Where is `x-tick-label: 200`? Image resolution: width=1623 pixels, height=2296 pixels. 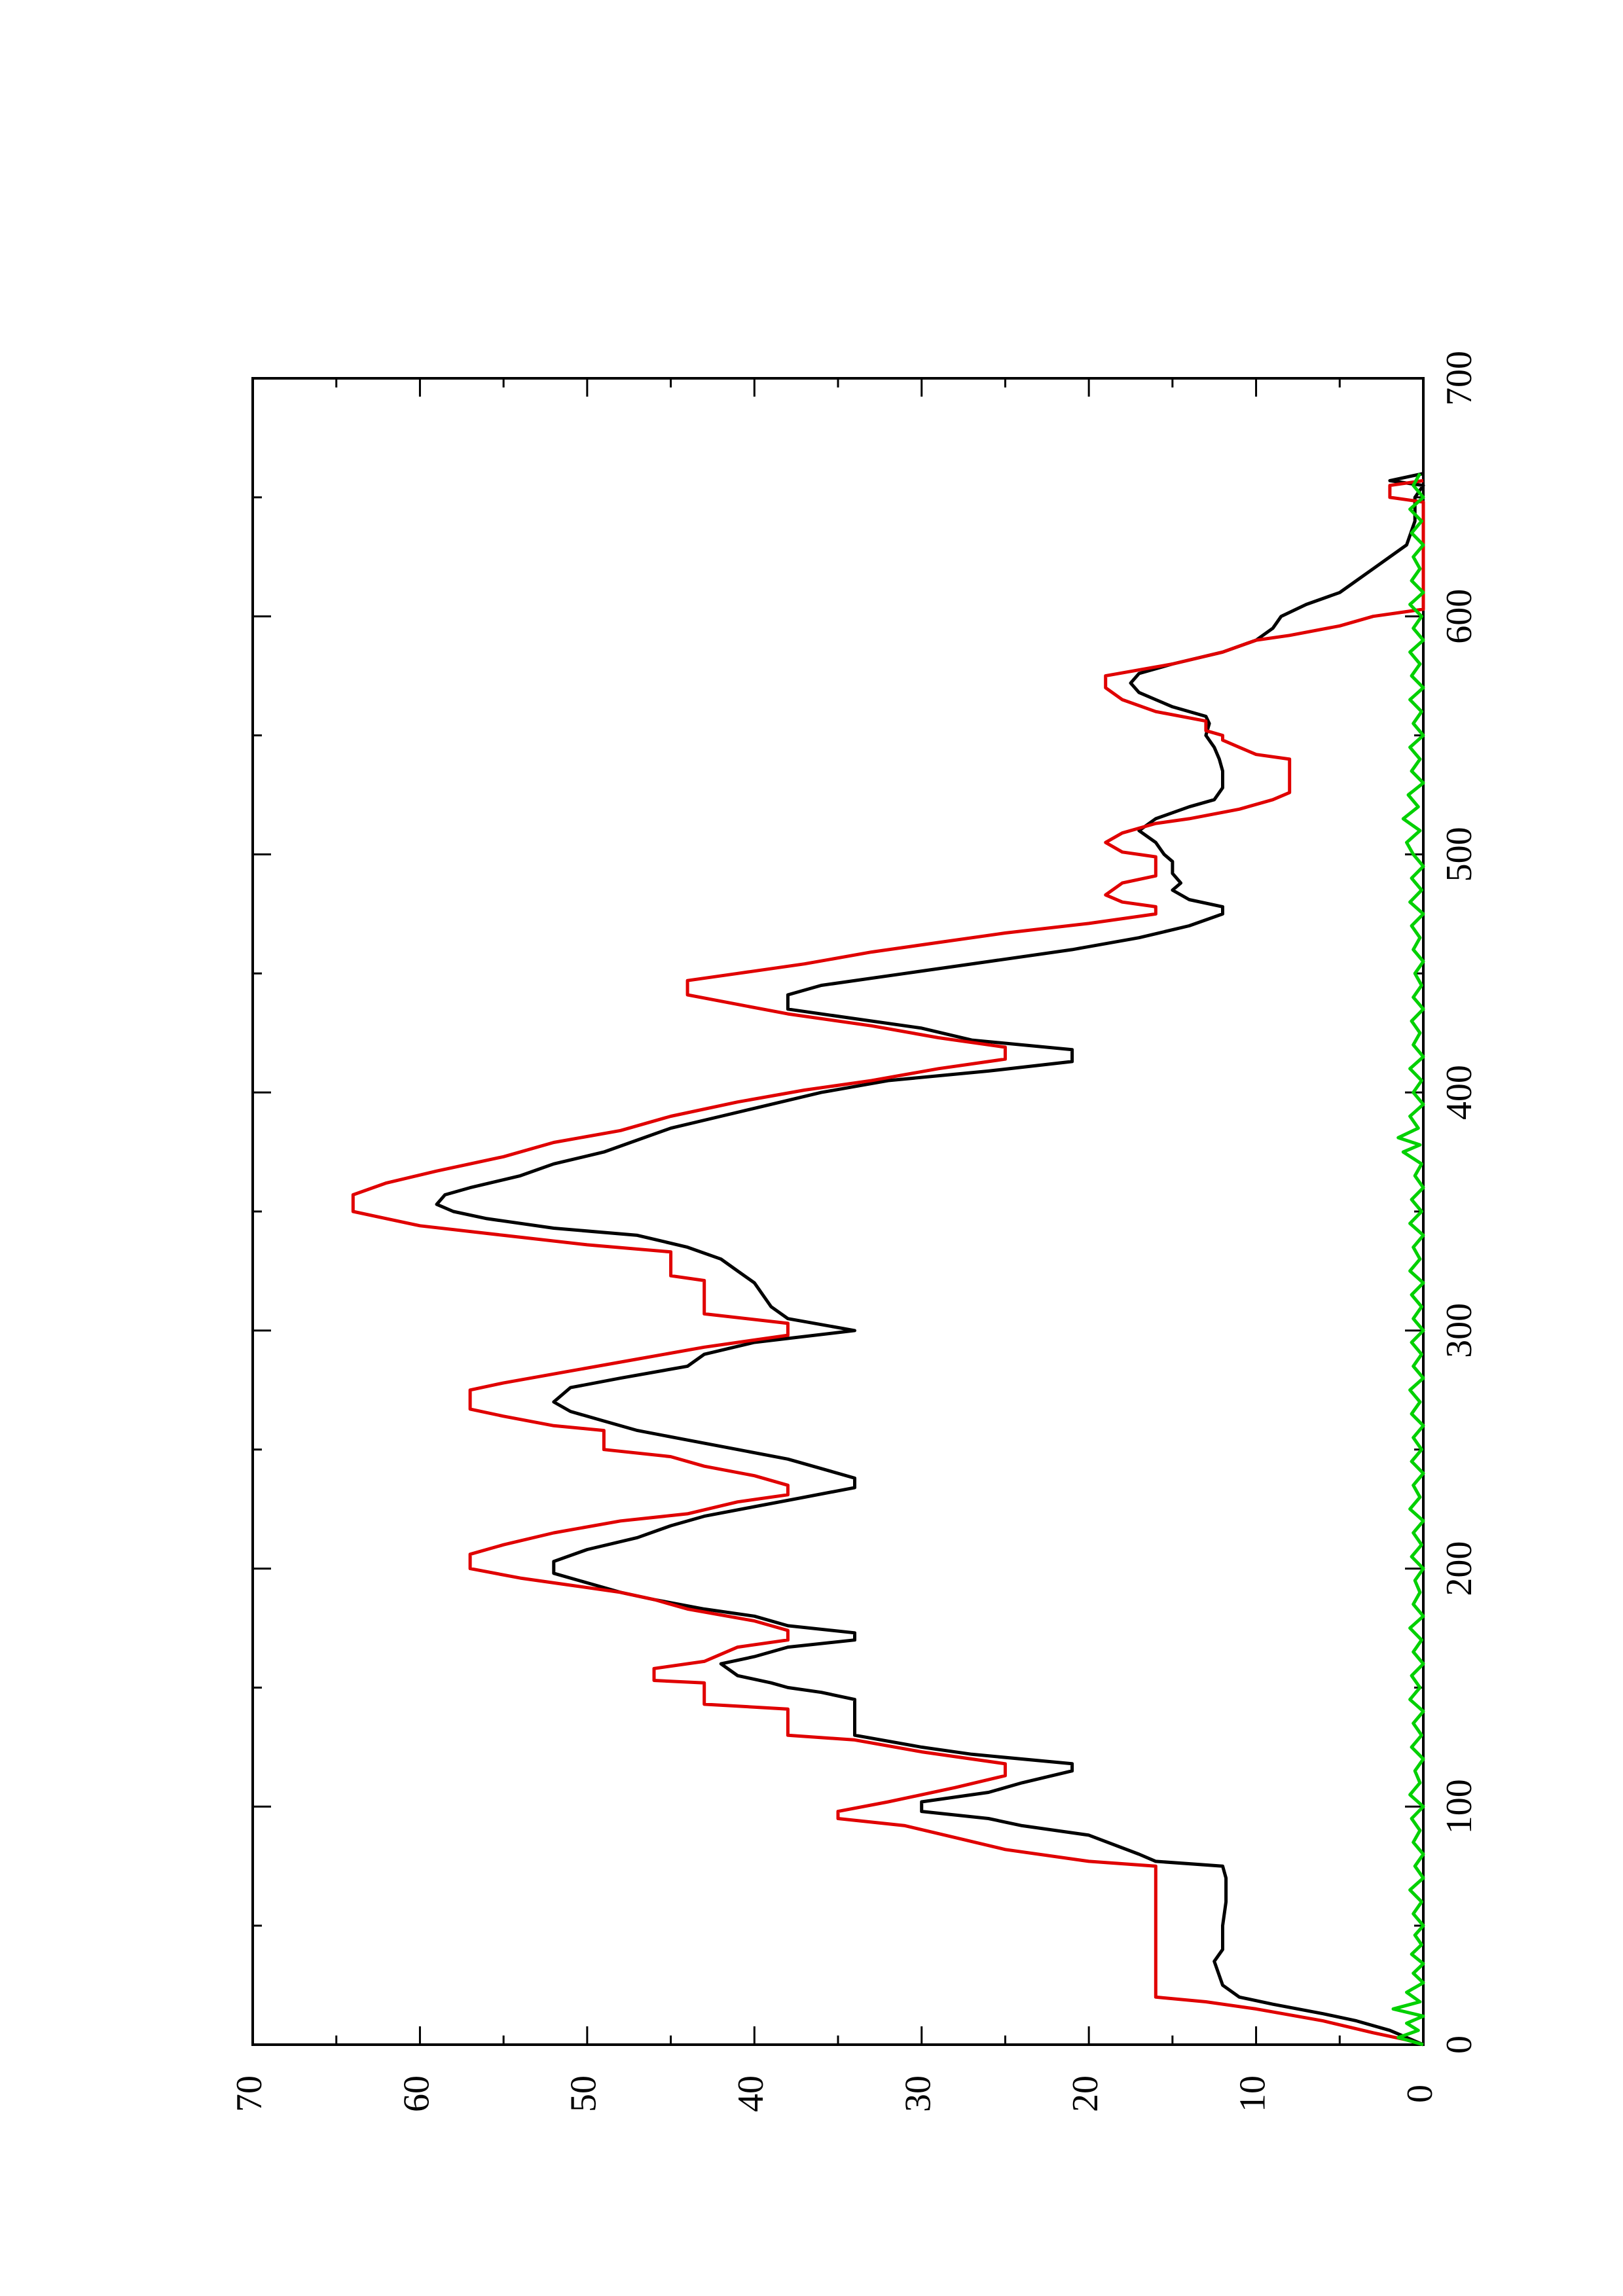 x-tick-label: 200 is located at coordinates (1459, 1568).